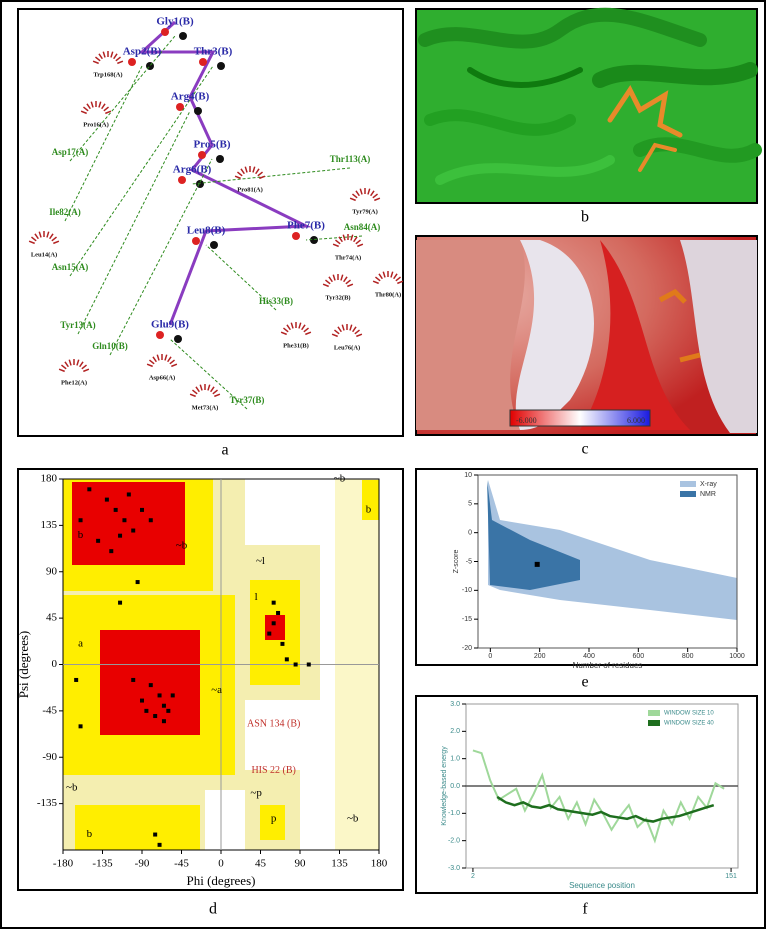 The width and height of the screenshot is (766, 934). Describe the element at coordinates (455, 786) in the screenshot. I see `y-tick-label: 0.0` at that location.